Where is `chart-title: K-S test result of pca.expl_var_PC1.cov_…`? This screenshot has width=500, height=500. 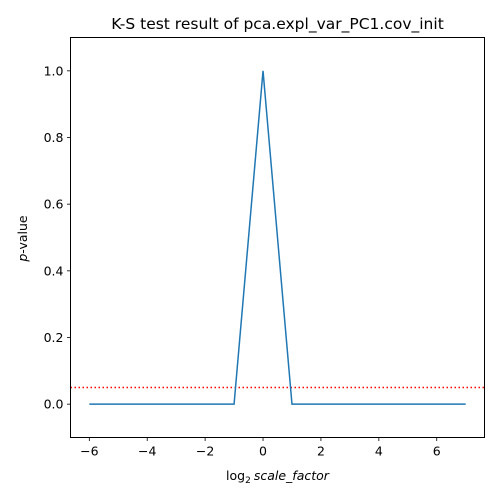
chart-title: K-S test result of pca.expl_var_PC1.cov_… is located at coordinates (277, 24).